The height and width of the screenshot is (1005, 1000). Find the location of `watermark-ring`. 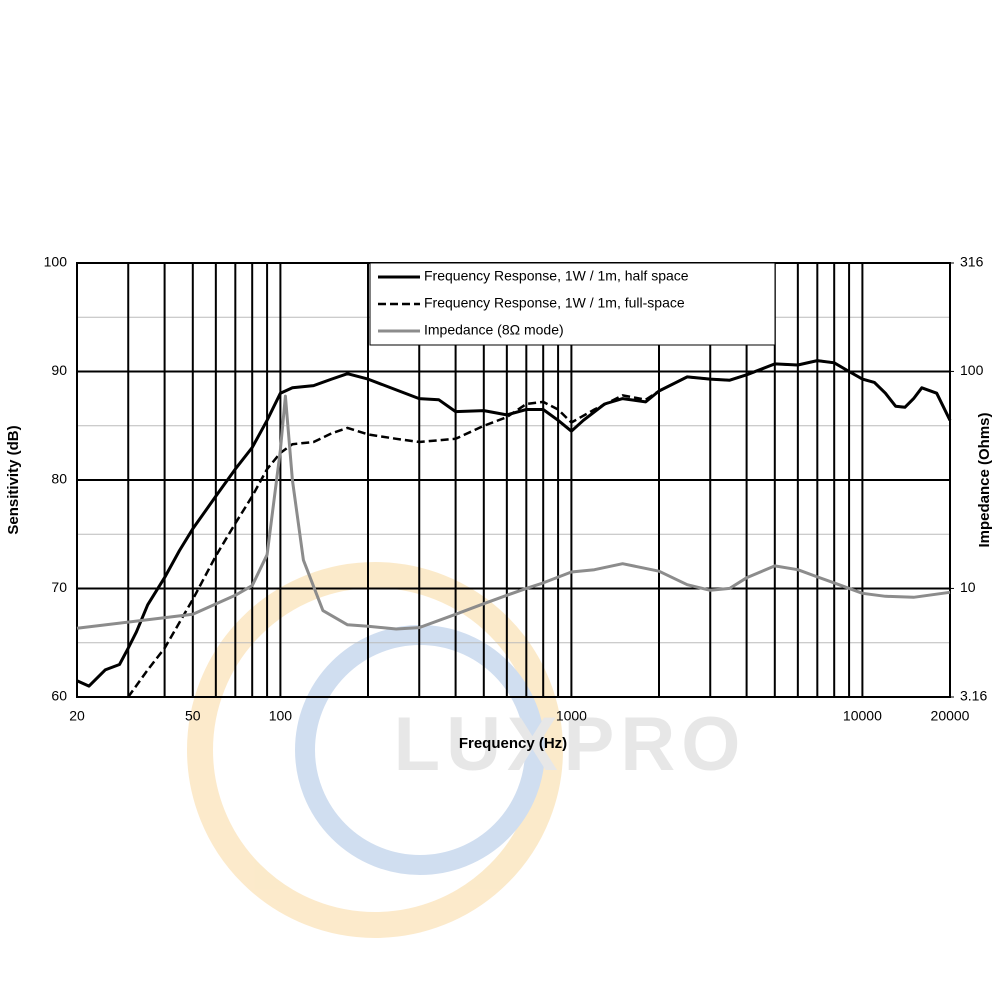

watermark-ring is located at coordinates (375, 750).